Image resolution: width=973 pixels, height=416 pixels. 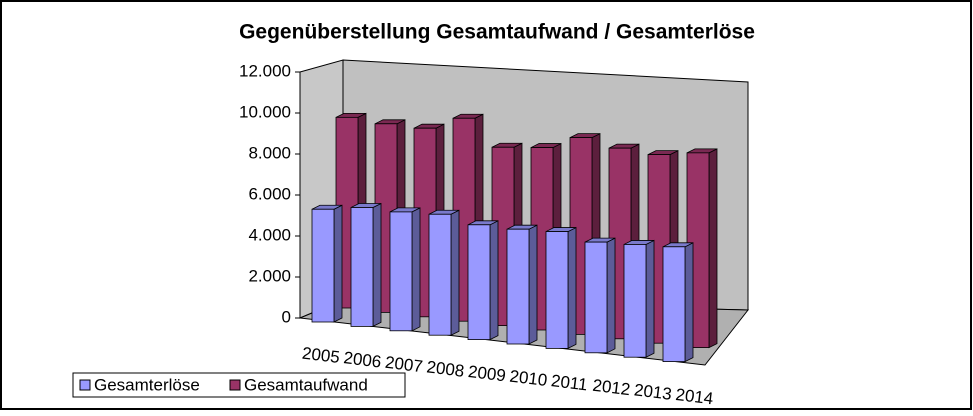 What do you see at coordinates (611, 387) in the screenshot?
I see `x-tick-label: 2012` at bounding box center [611, 387].